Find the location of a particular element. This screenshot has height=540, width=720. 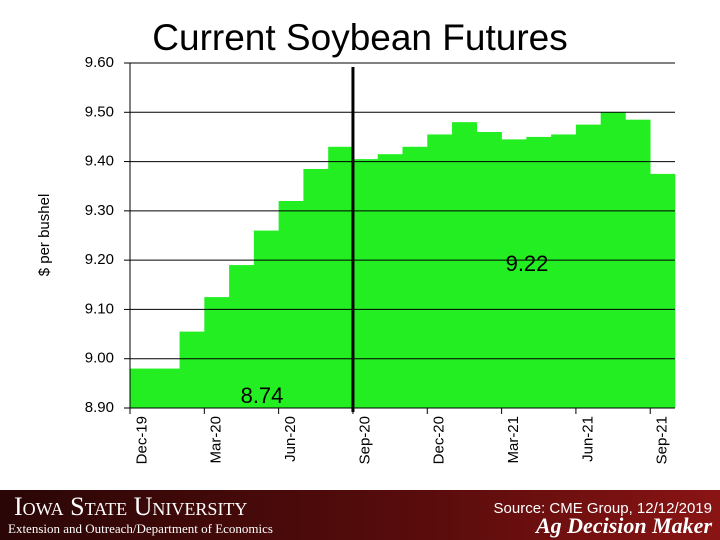

x-tick-label: Jun-20 is located at coordinates (290, 439).